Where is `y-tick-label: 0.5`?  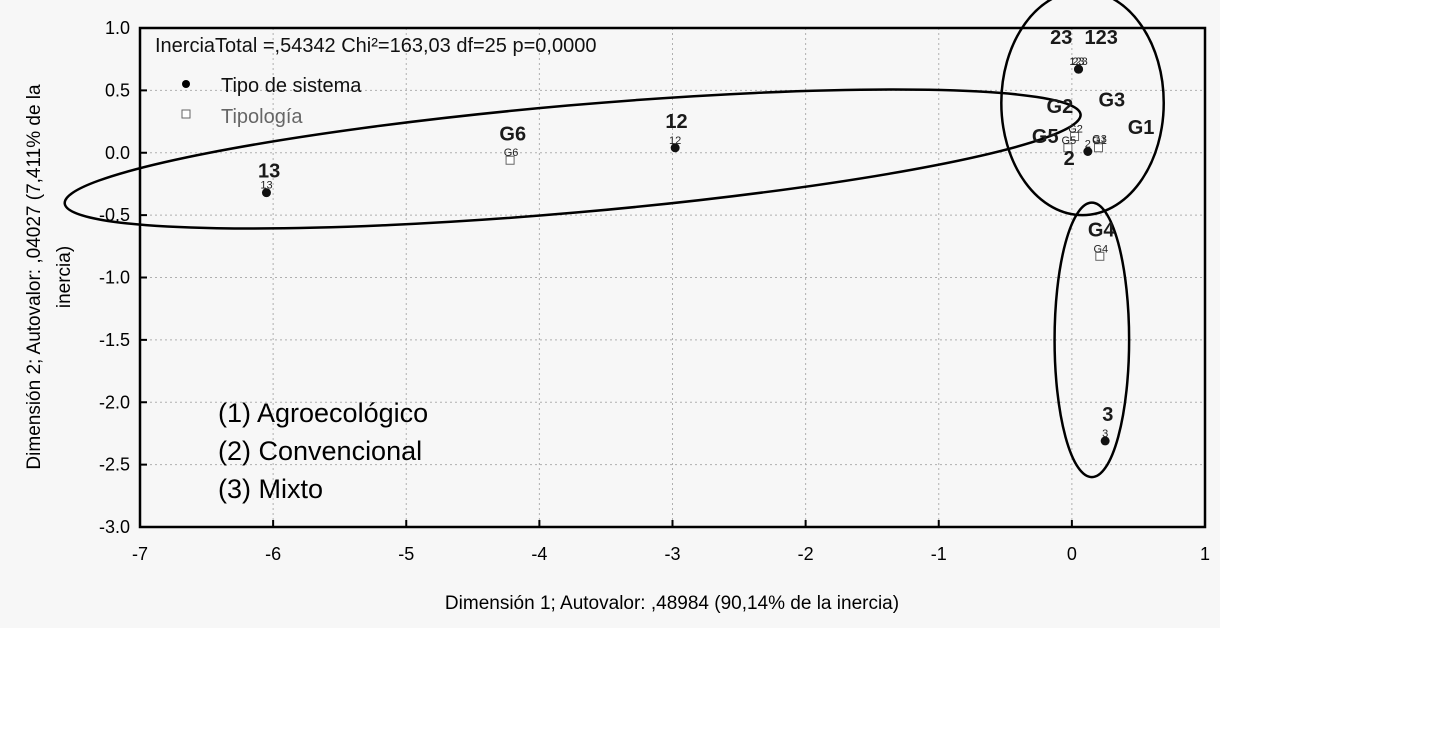
y-tick-label: 0.5 is located at coordinates (117, 90).